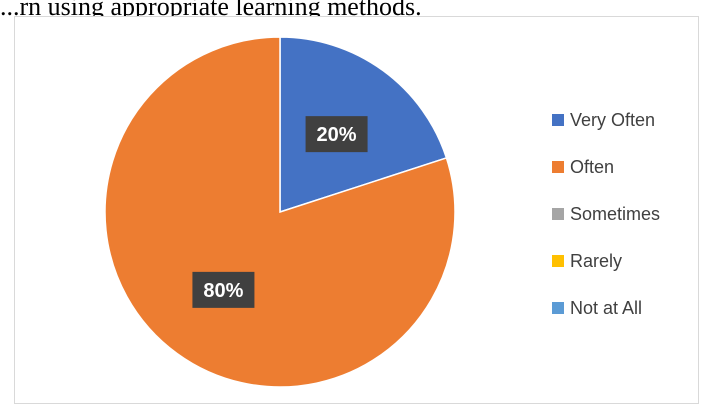  I want to click on legend-item-not-at-all: Not at All, so click(627, 308).